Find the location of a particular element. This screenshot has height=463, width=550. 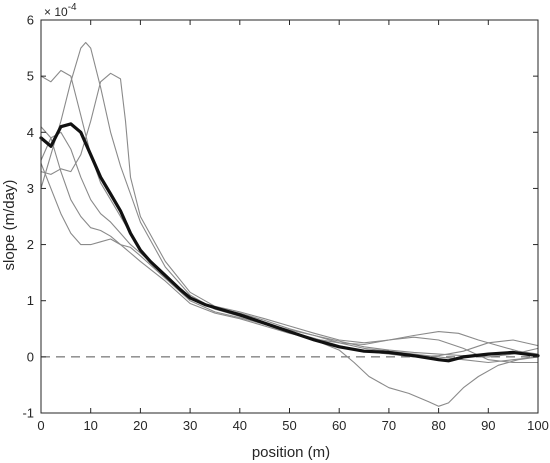

x-tick-label: 50 is located at coordinates (289, 425).